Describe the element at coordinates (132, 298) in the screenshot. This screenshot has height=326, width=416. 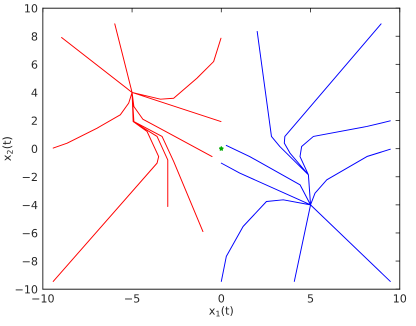
I see `x-tick-label: −5` at that location.